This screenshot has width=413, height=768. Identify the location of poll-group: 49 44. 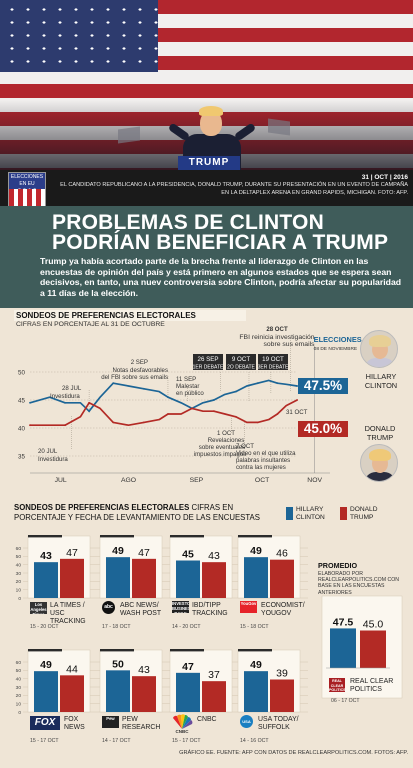
(59, 681).